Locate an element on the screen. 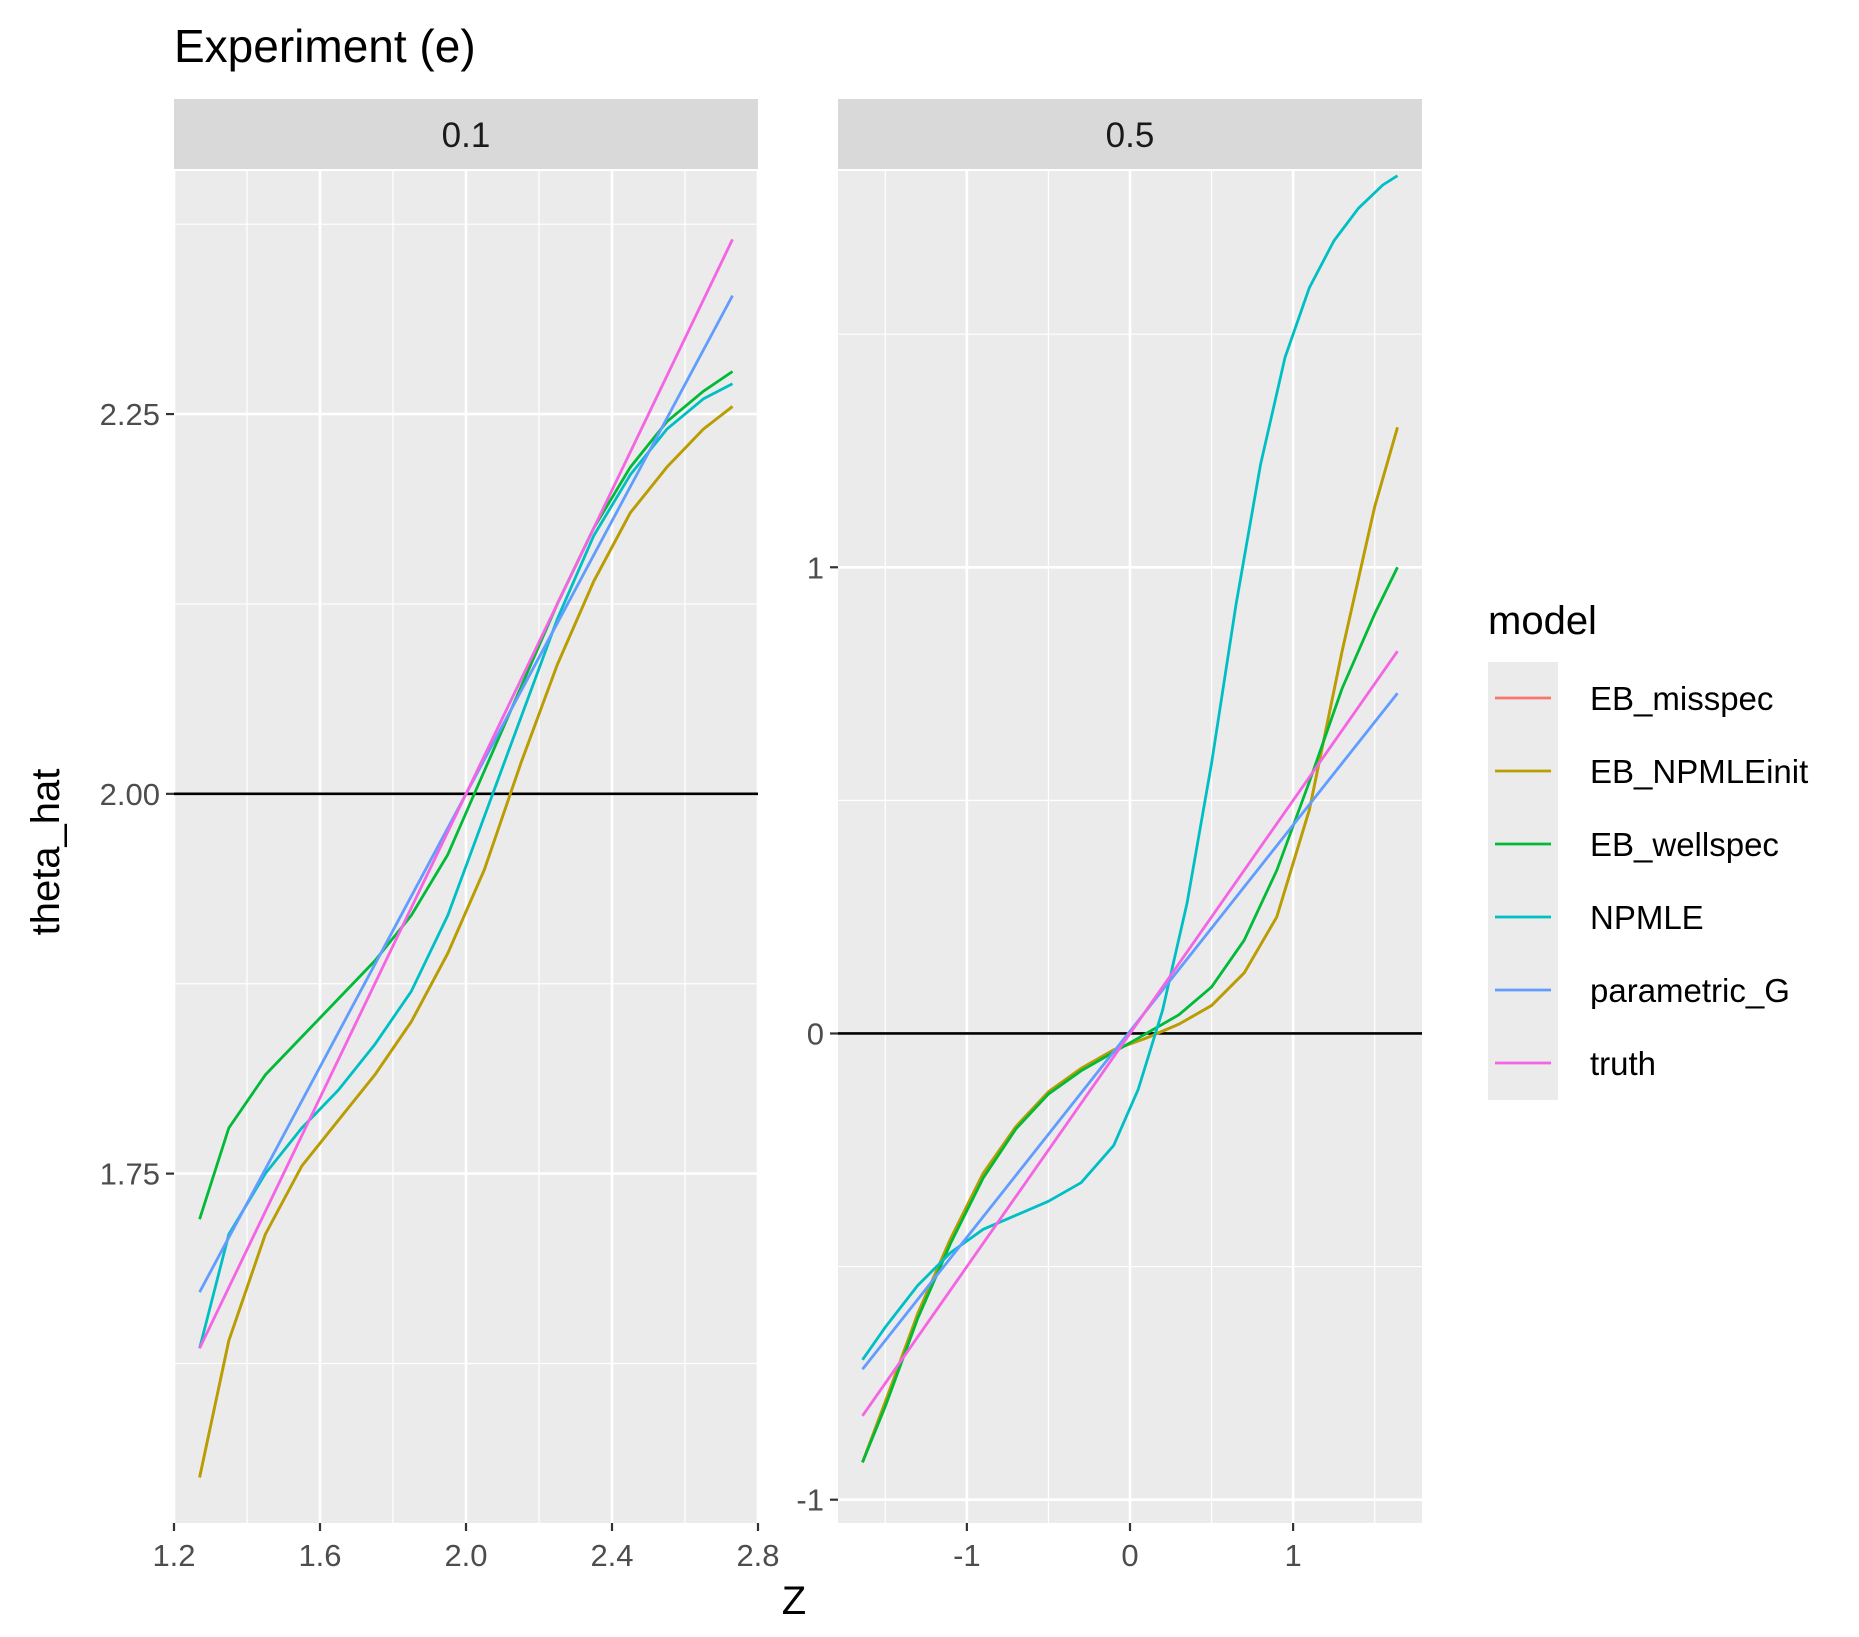 The width and height of the screenshot is (1859, 1637). x-axis-label: Z is located at coordinates (794, 1601).